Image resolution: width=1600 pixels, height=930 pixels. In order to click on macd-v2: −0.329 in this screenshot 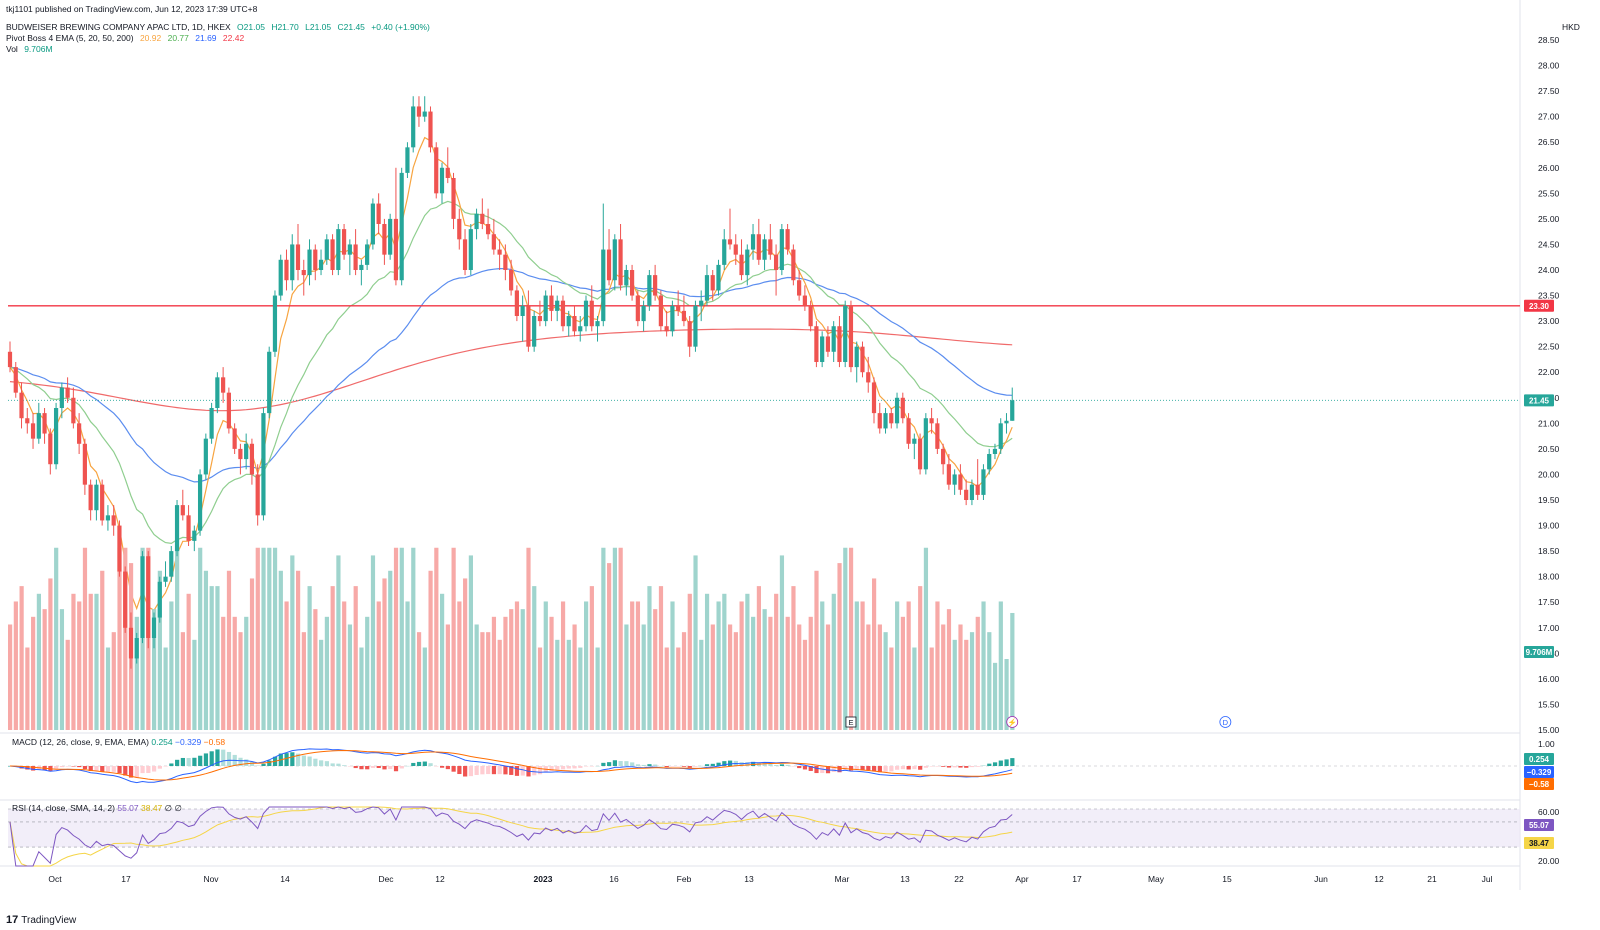, I will do `click(188, 742)`.